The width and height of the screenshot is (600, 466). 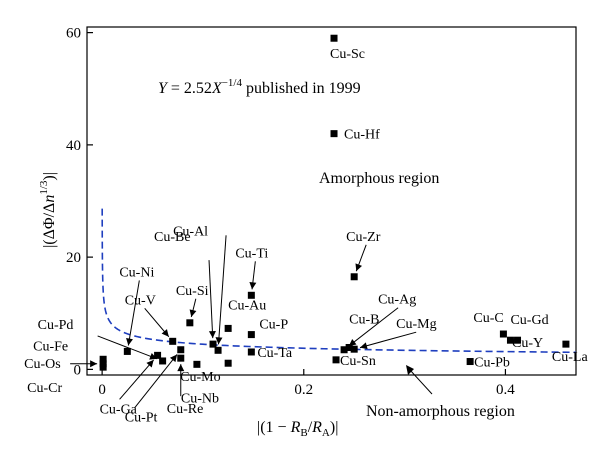 I want to click on x-tick-label: 0, so click(x=102, y=390).